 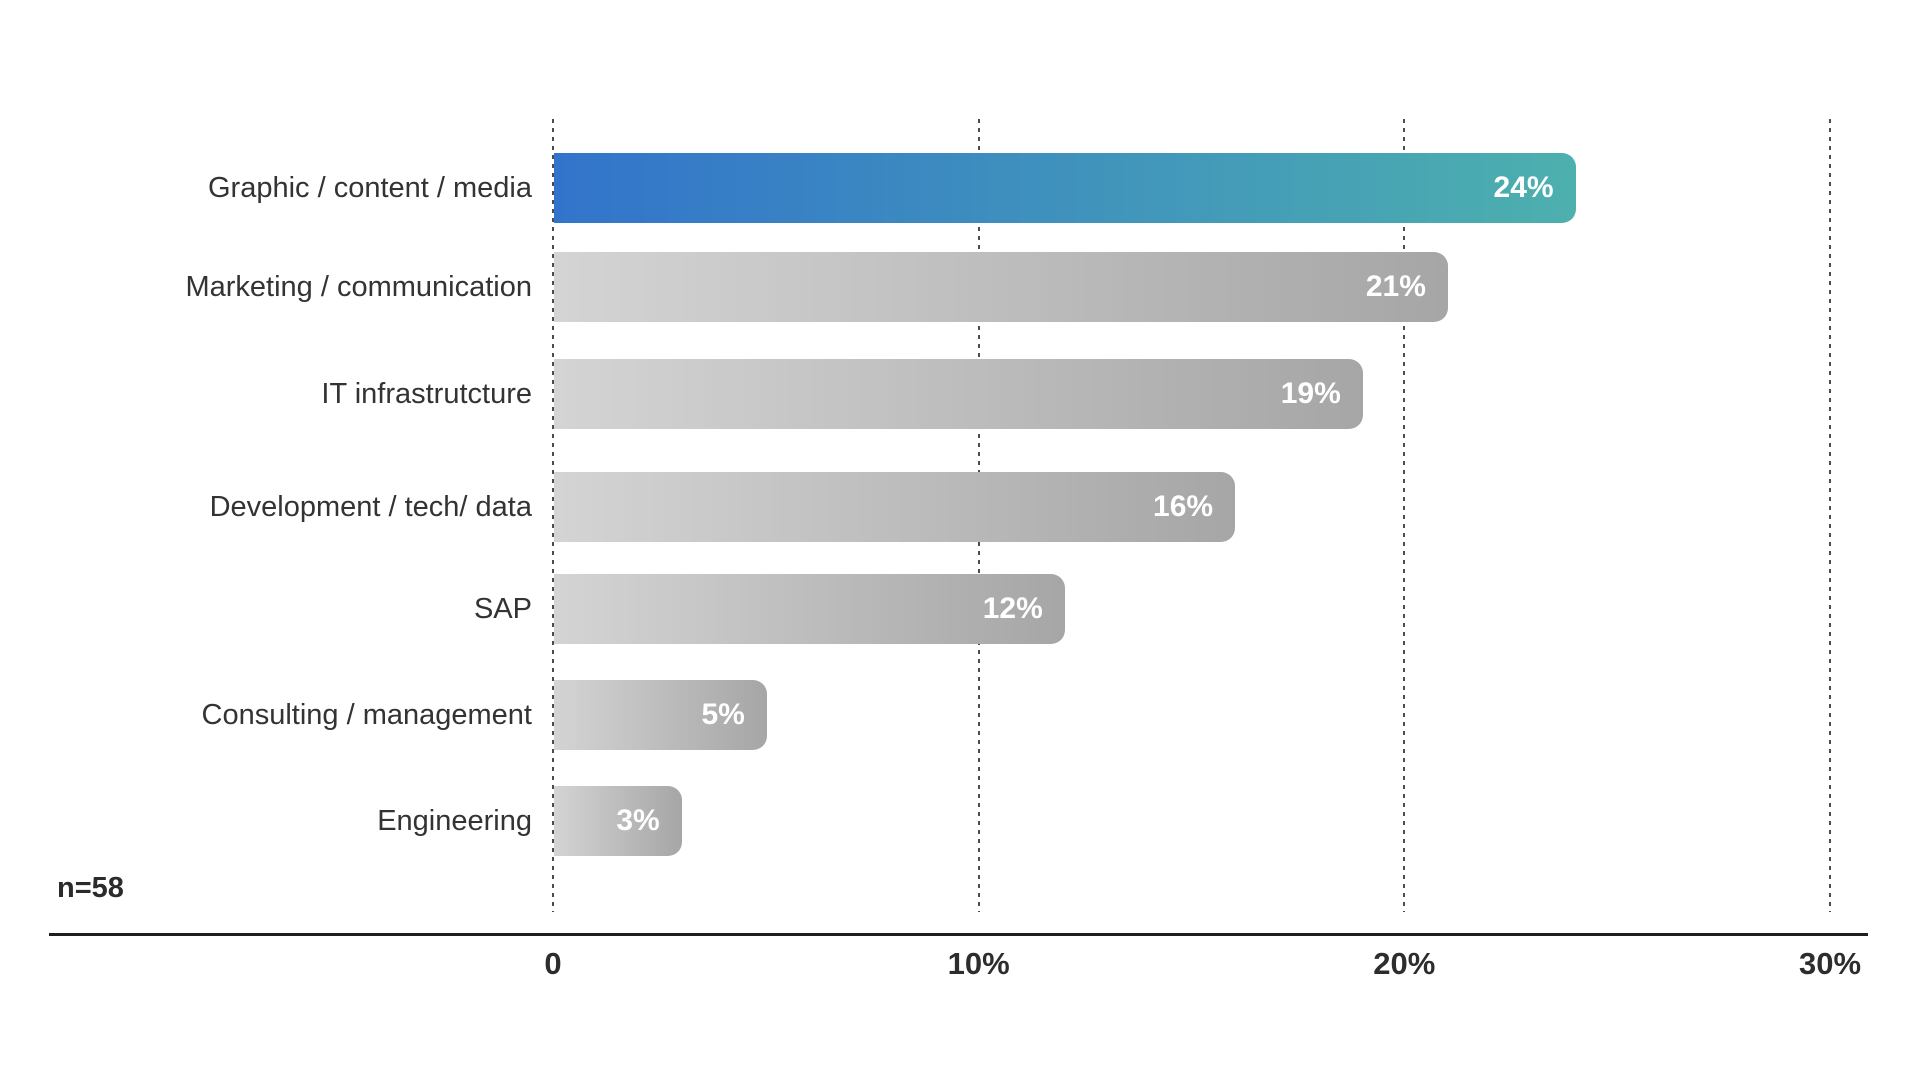 What do you see at coordinates (1830, 515) in the screenshot?
I see `gridline-30%` at bounding box center [1830, 515].